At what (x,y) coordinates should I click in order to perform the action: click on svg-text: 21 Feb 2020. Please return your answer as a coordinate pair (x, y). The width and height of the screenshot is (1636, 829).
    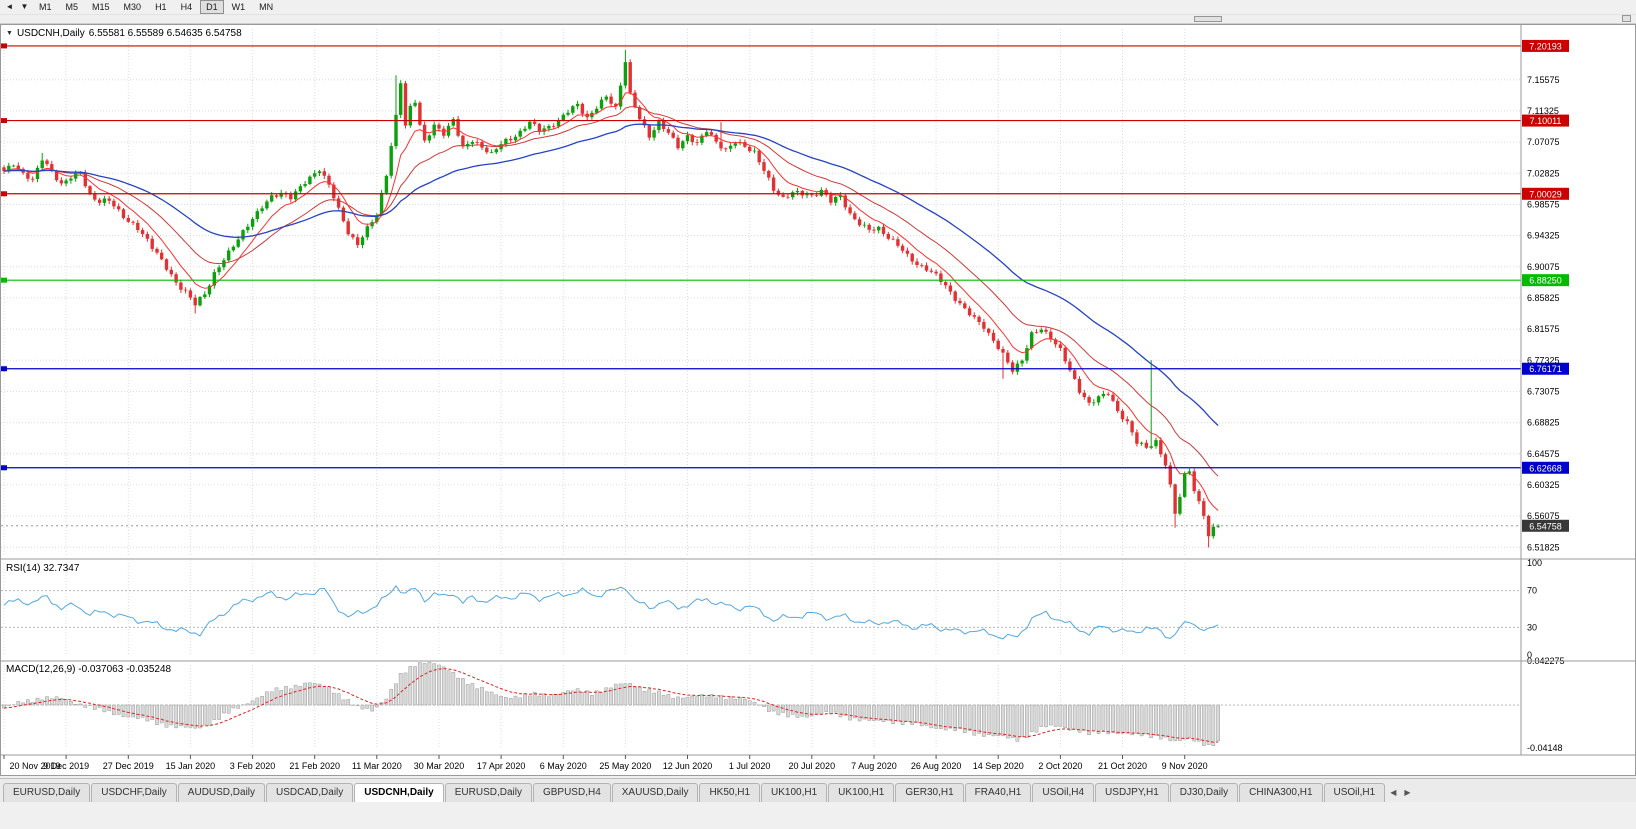
    Looking at the image, I should click on (314, 766).